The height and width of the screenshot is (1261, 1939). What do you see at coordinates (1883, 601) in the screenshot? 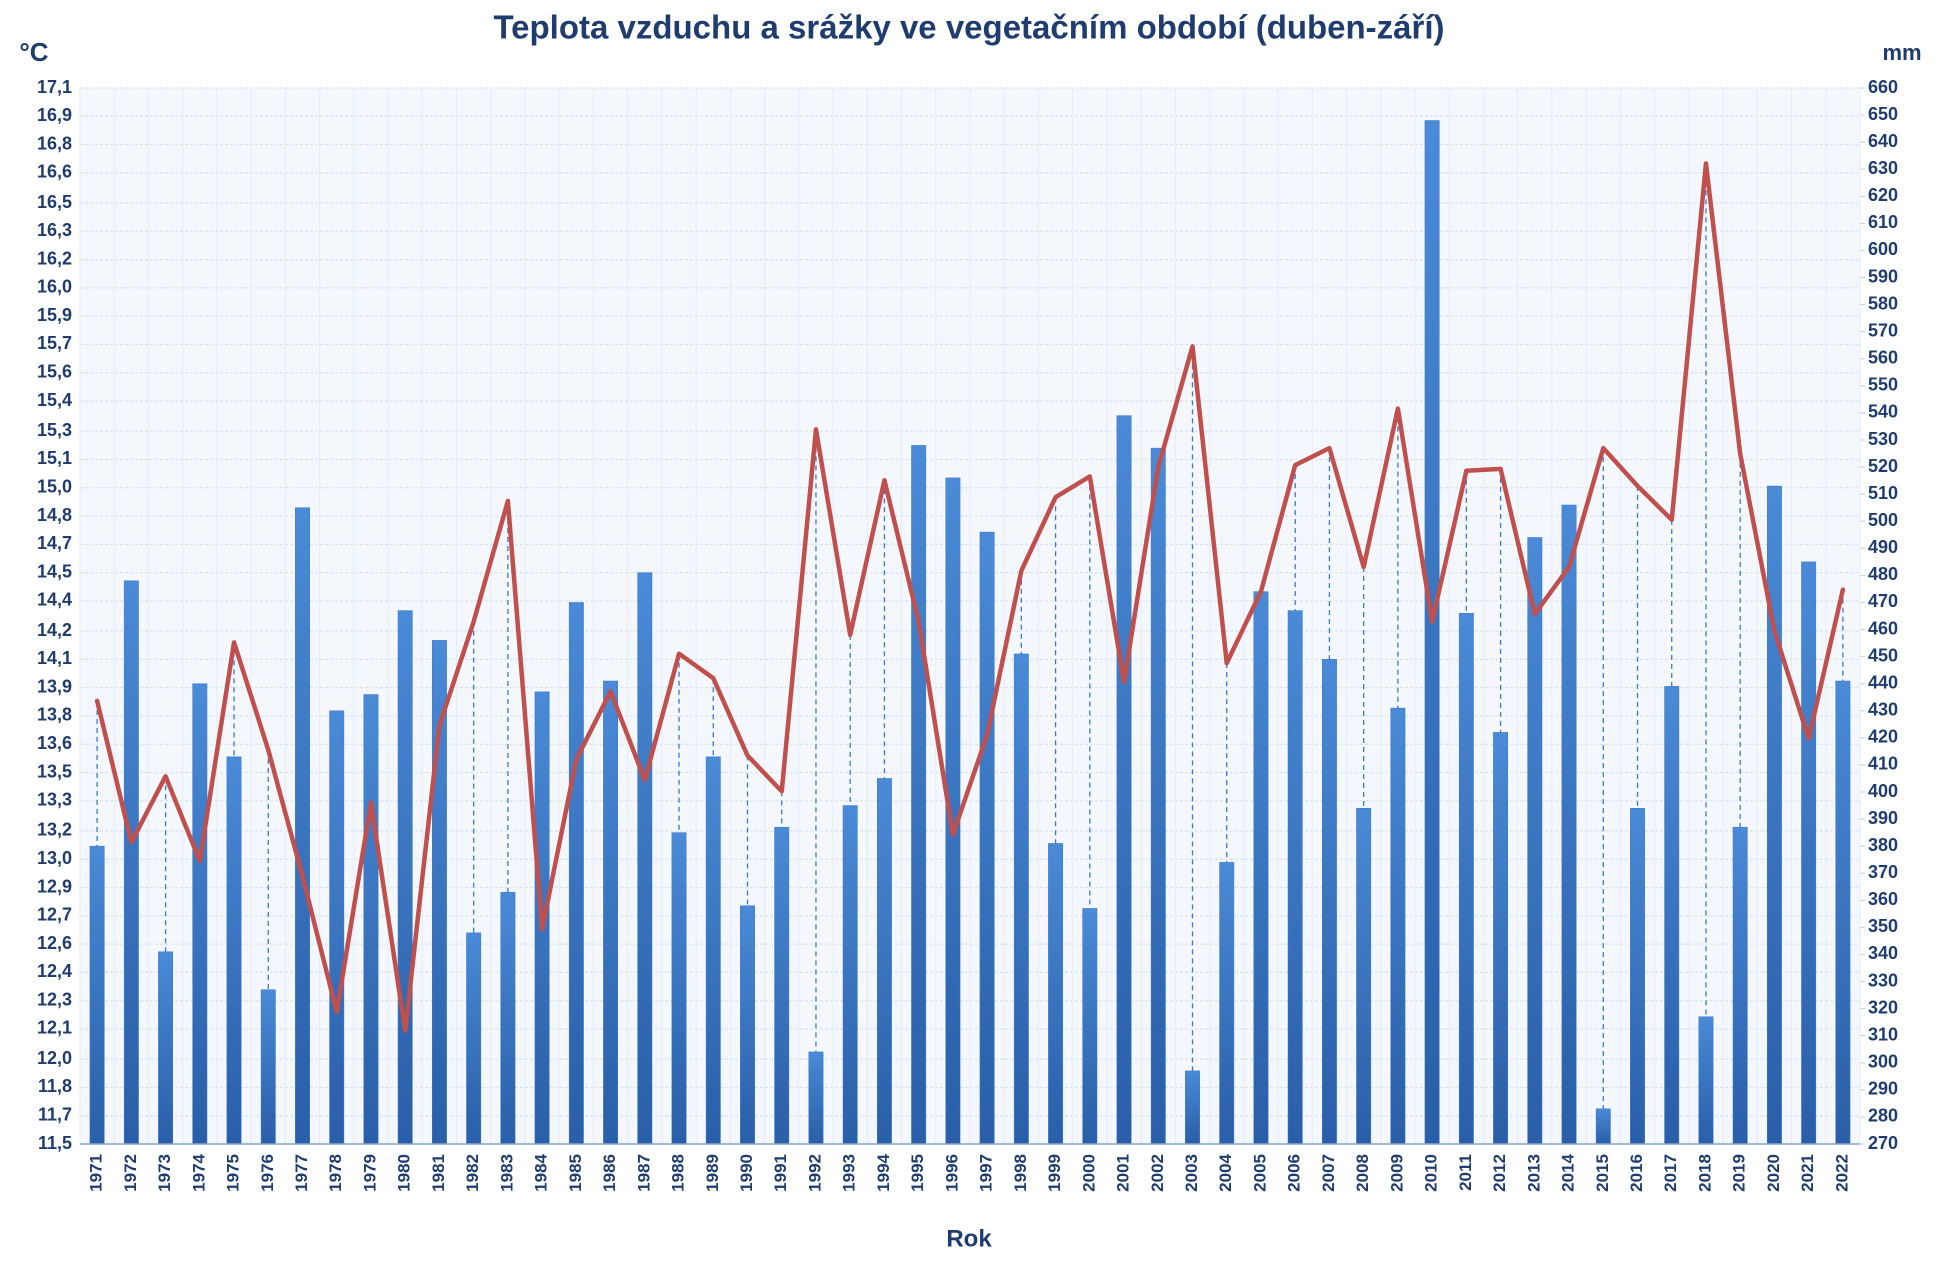
I see `y2-tick-label: 470` at bounding box center [1883, 601].